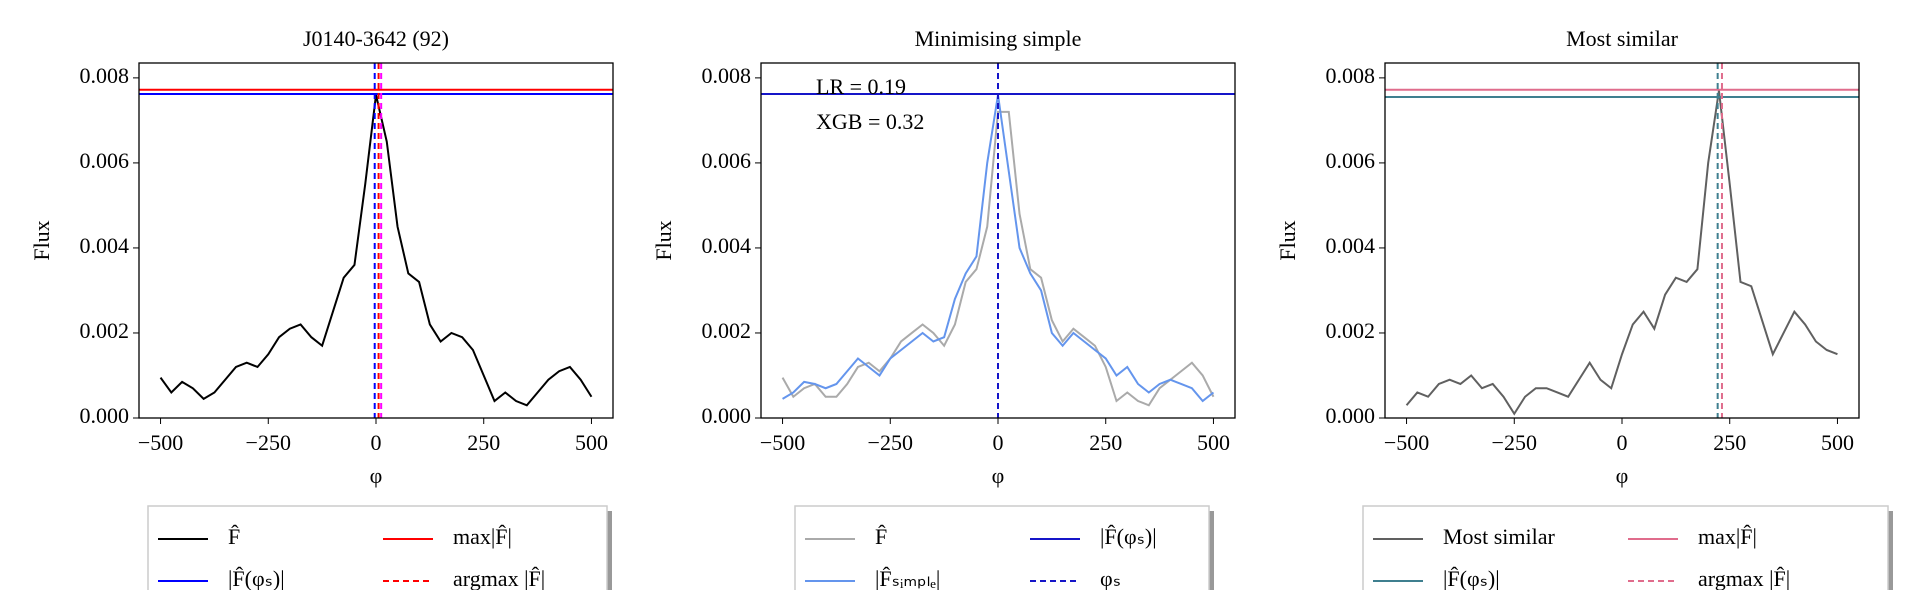  What do you see at coordinates (998, 38) in the screenshot?
I see `subplot-title: Minimising simple` at bounding box center [998, 38].